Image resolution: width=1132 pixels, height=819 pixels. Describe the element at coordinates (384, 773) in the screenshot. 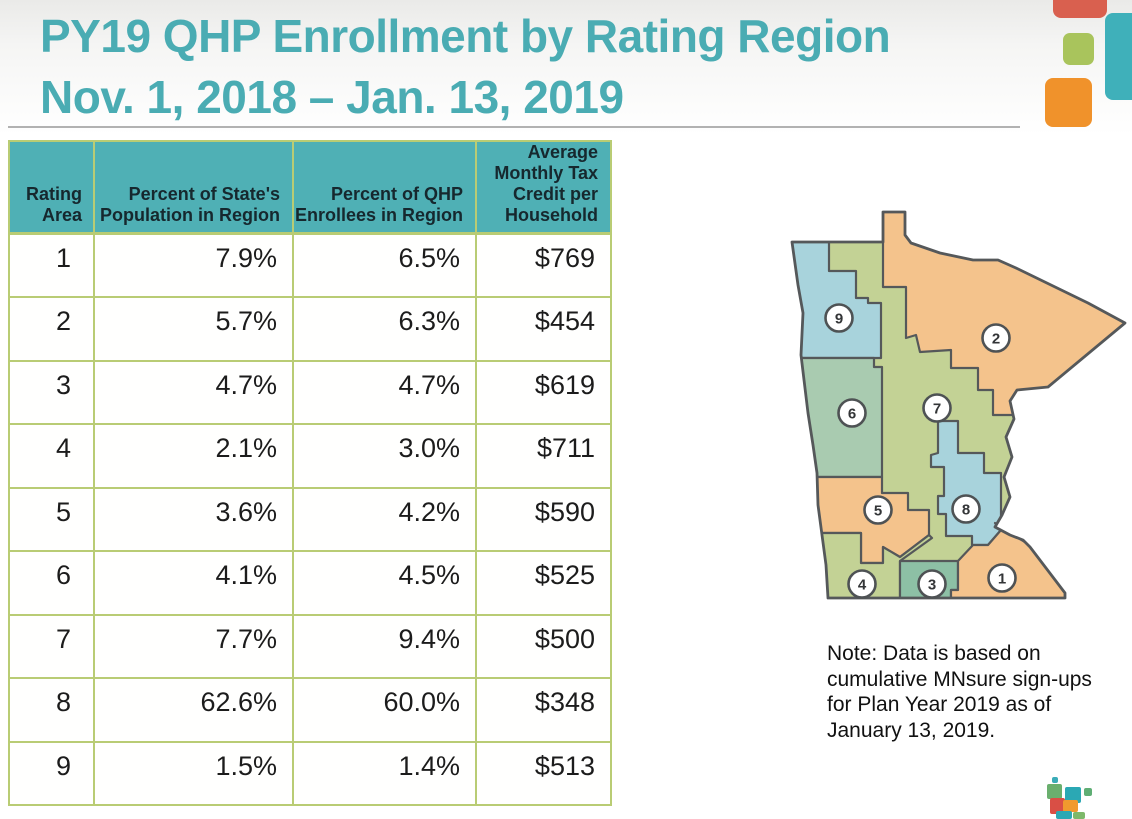

I see `table-cell: 1.4%` at that location.